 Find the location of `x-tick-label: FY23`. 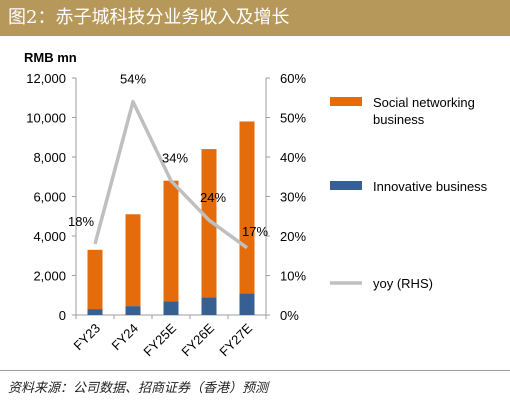

x-tick-label: FY23 is located at coordinates (87, 337).